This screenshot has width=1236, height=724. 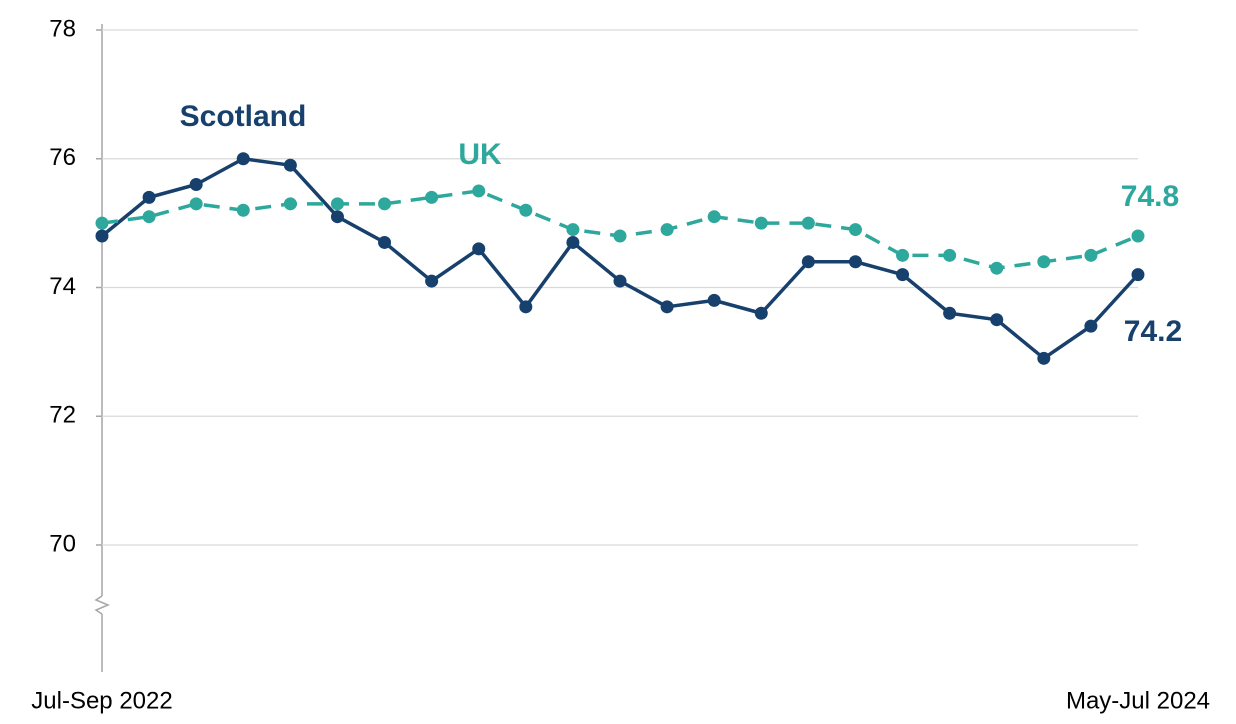 What do you see at coordinates (102, 605) in the screenshot?
I see `axis-break` at bounding box center [102, 605].